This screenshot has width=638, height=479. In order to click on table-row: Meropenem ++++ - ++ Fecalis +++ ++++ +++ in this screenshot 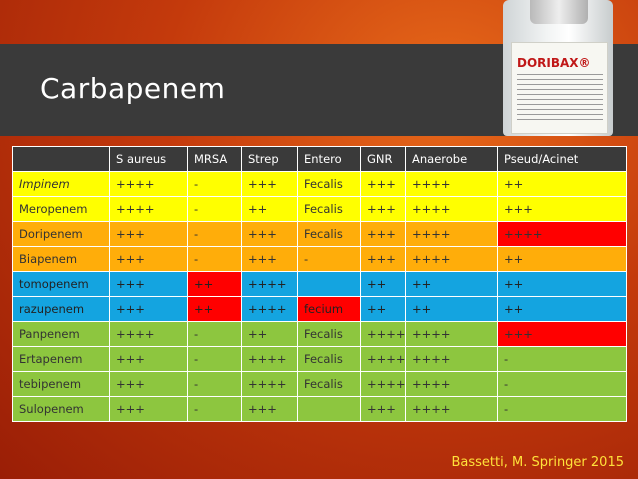, I will do `click(319, 209)`.